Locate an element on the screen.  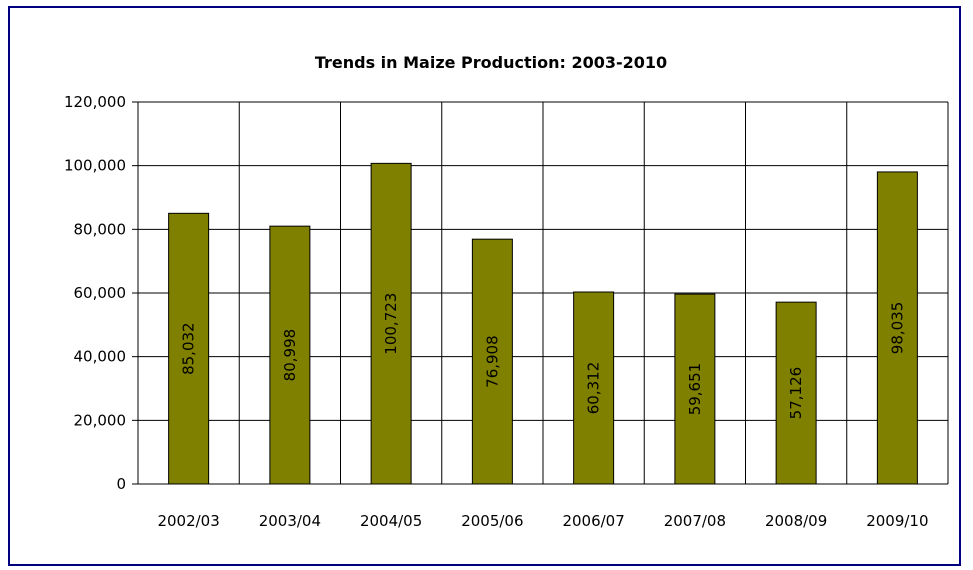
bar-data-label: 57,126 is located at coordinates (796, 393).